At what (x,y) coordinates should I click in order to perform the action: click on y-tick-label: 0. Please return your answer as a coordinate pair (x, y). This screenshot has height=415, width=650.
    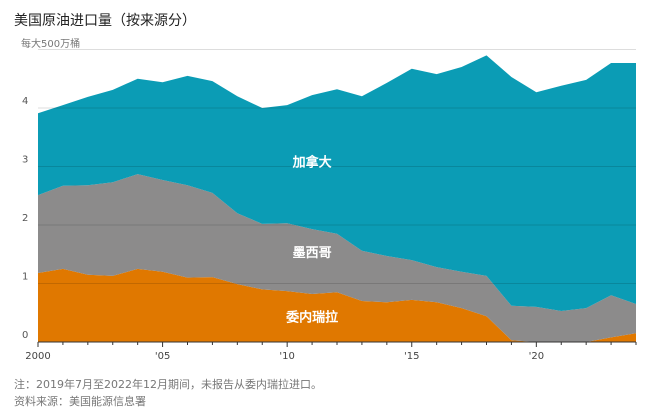
    Looking at the image, I should click on (25, 335).